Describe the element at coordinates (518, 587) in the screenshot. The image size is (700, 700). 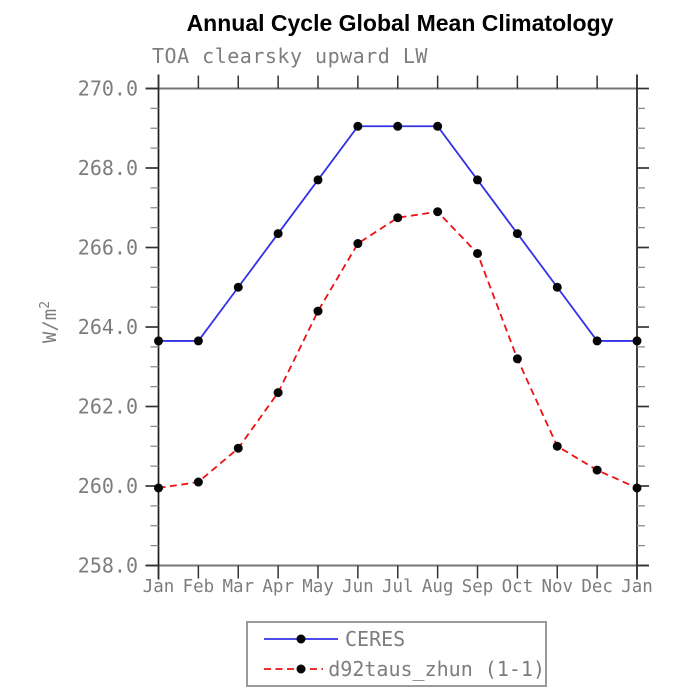
I see `x-tick-label: Oct` at that location.